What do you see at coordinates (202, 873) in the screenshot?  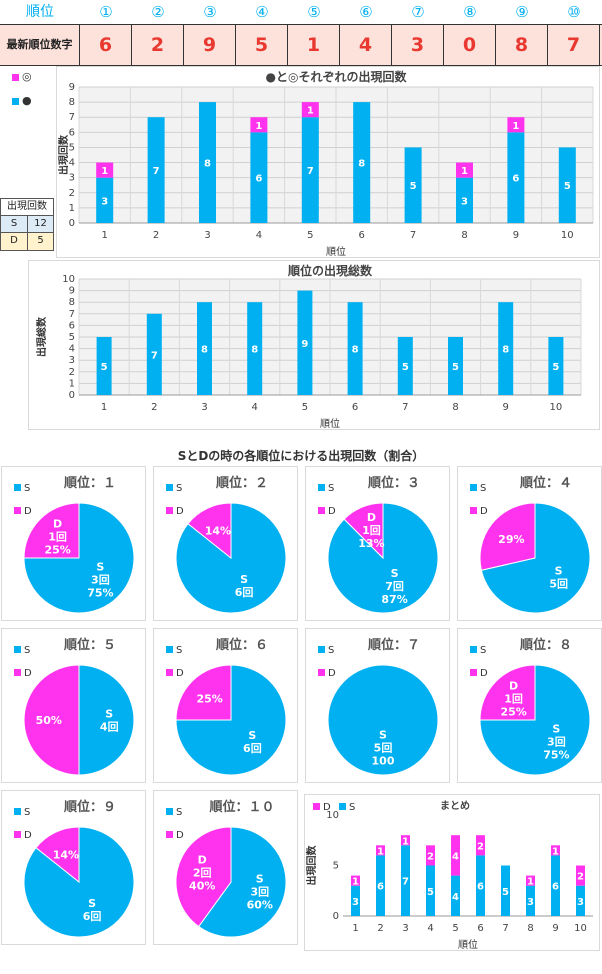 I see `pie-label-d: 2回` at bounding box center [202, 873].